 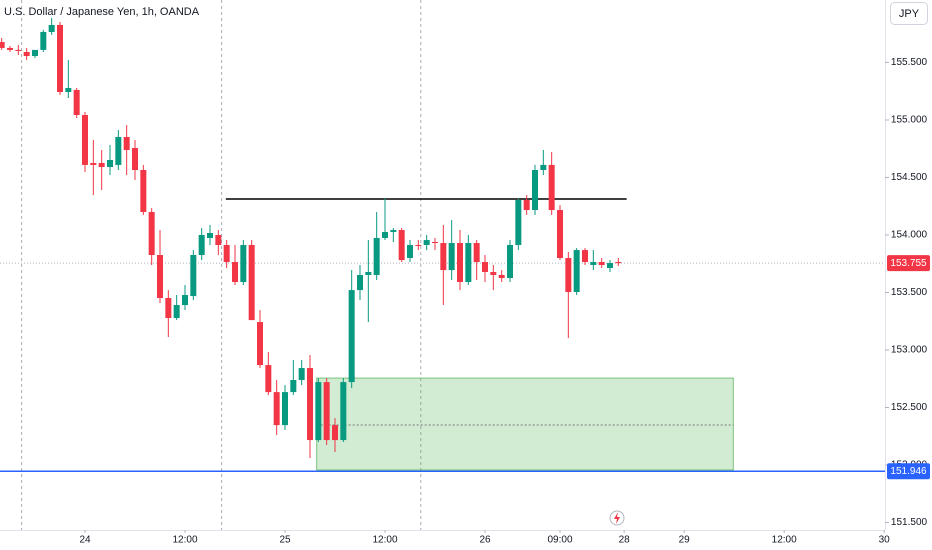 I want to click on x-tick-label: 26, so click(x=485, y=540).